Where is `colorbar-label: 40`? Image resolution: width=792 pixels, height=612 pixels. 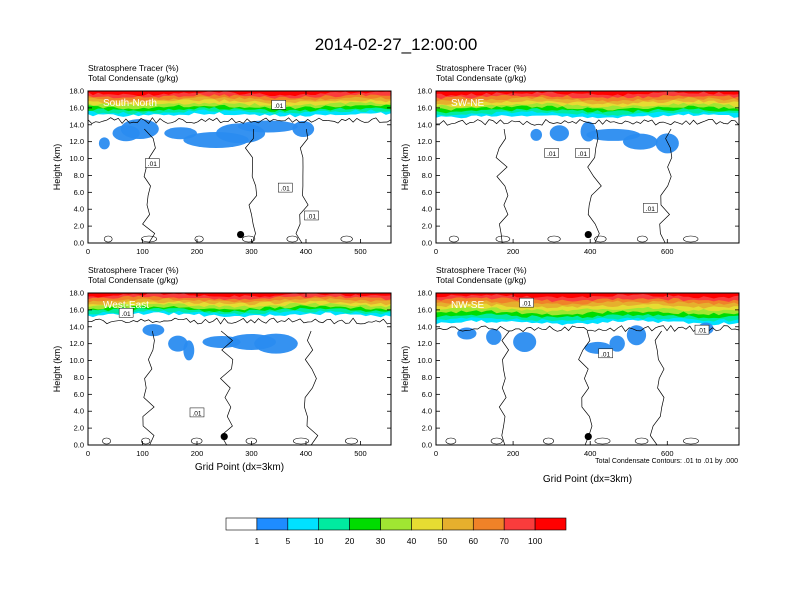 colorbar-label: 40 is located at coordinates (412, 541).